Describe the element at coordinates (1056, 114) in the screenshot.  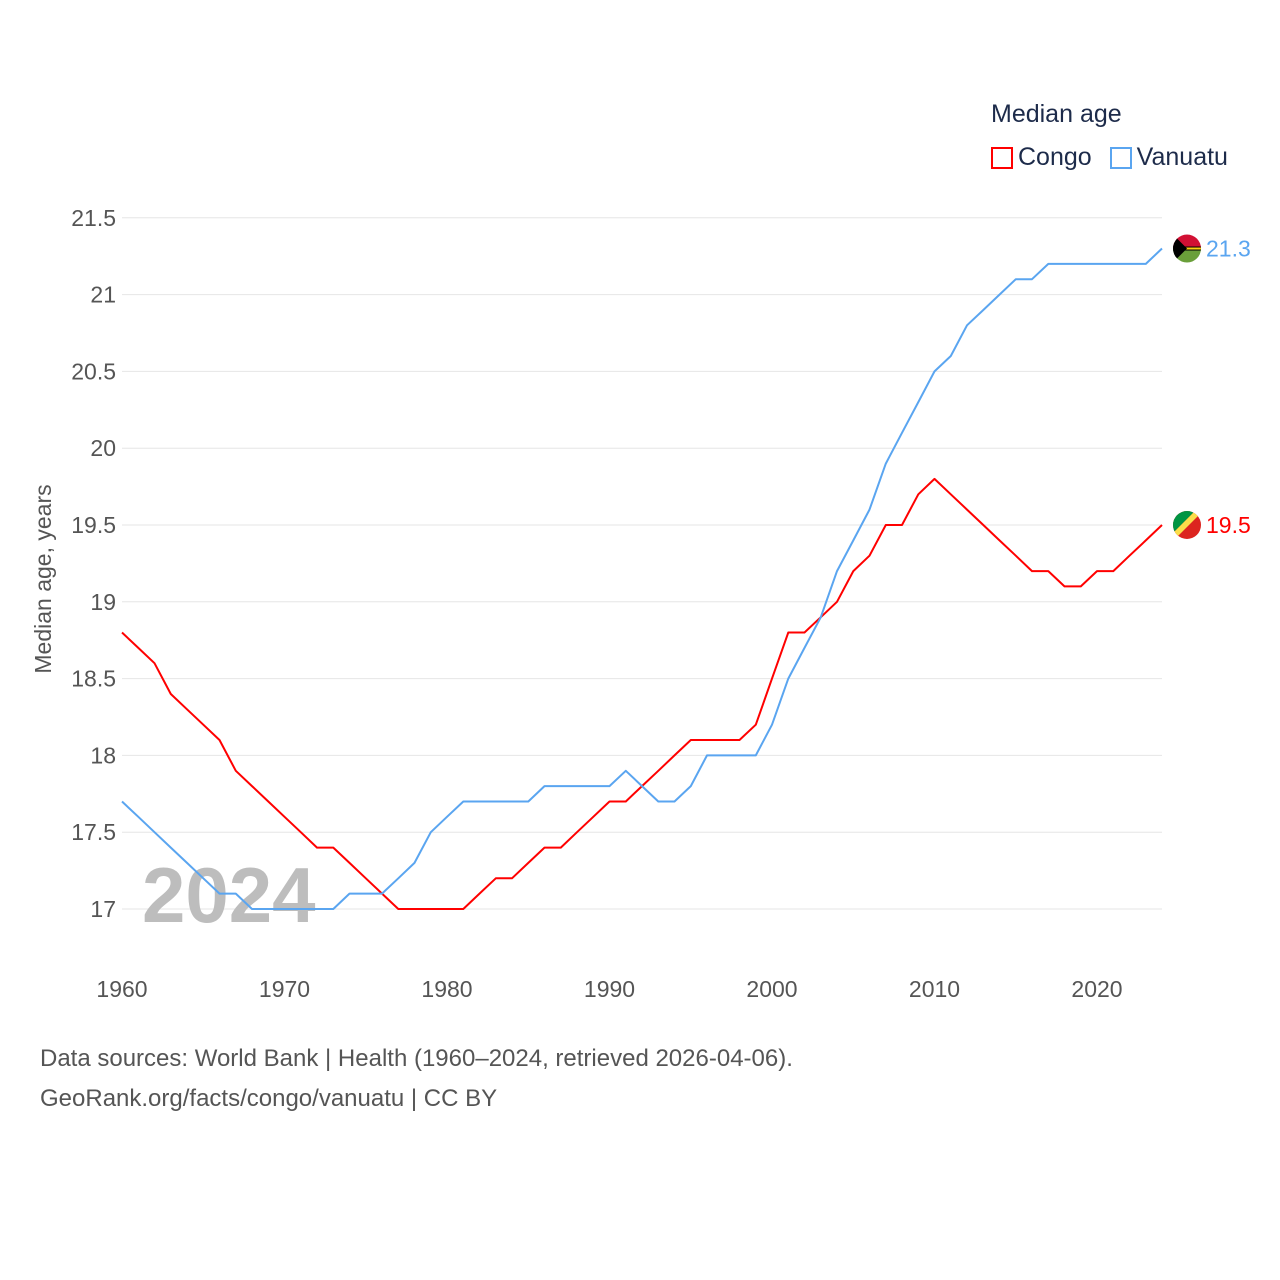
I see `legend-title: Median age` at that location.